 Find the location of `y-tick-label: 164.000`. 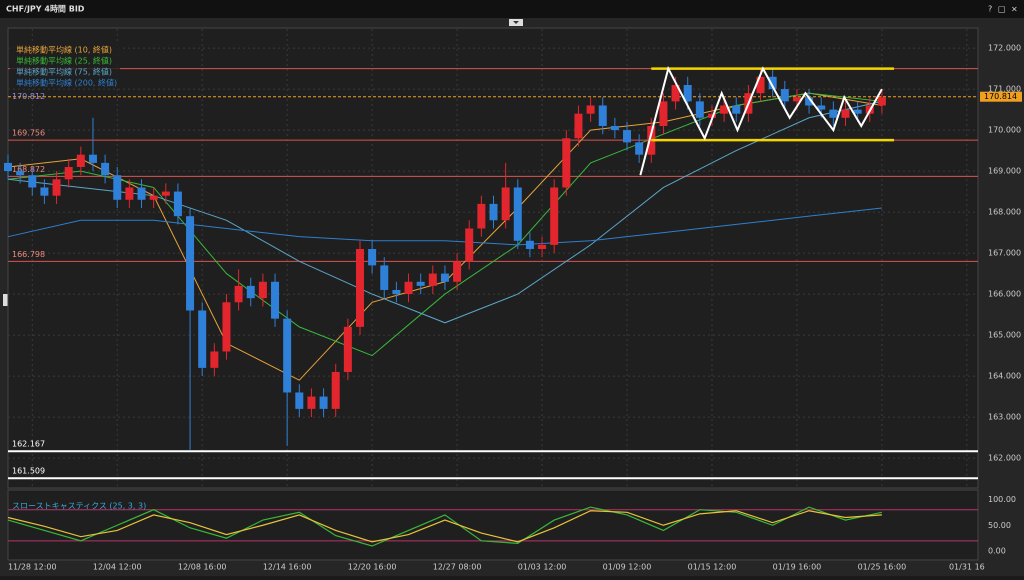

y-tick-label: 164.000 is located at coordinates (1004, 376).